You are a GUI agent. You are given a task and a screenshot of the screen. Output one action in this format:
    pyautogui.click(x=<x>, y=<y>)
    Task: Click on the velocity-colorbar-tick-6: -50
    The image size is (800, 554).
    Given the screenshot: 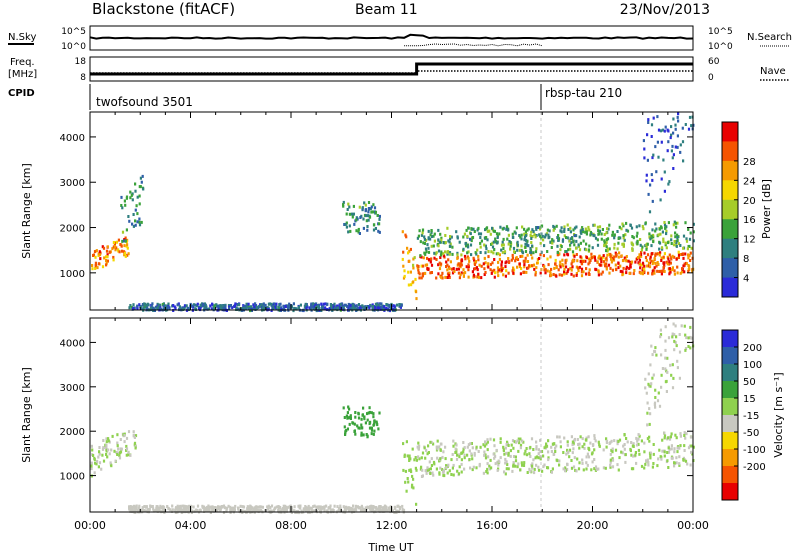 What is the action you would take?
    pyautogui.click(x=751, y=433)
    